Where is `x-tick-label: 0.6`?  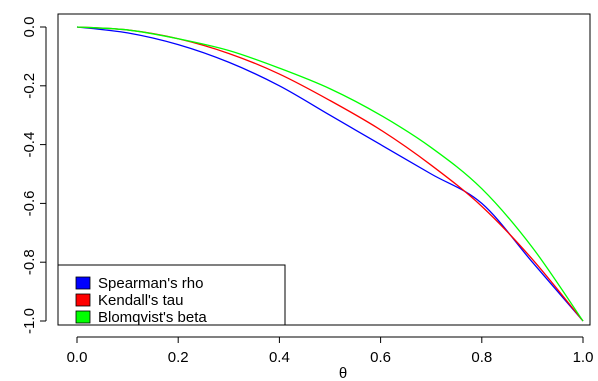 x-tick-label: 0.6 is located at coordinates (380, 357).